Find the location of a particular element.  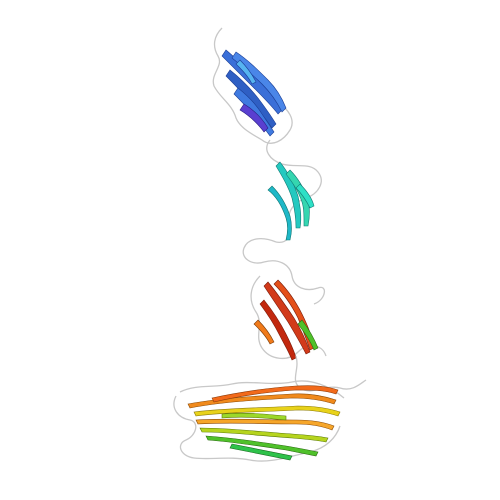

domain-middle is located at coordinates (288, 318).